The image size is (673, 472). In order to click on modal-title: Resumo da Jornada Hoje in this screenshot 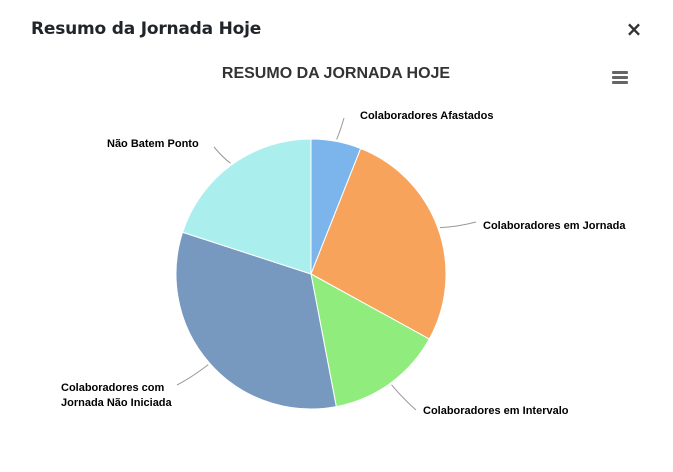, I will do `click(146, 29)`.